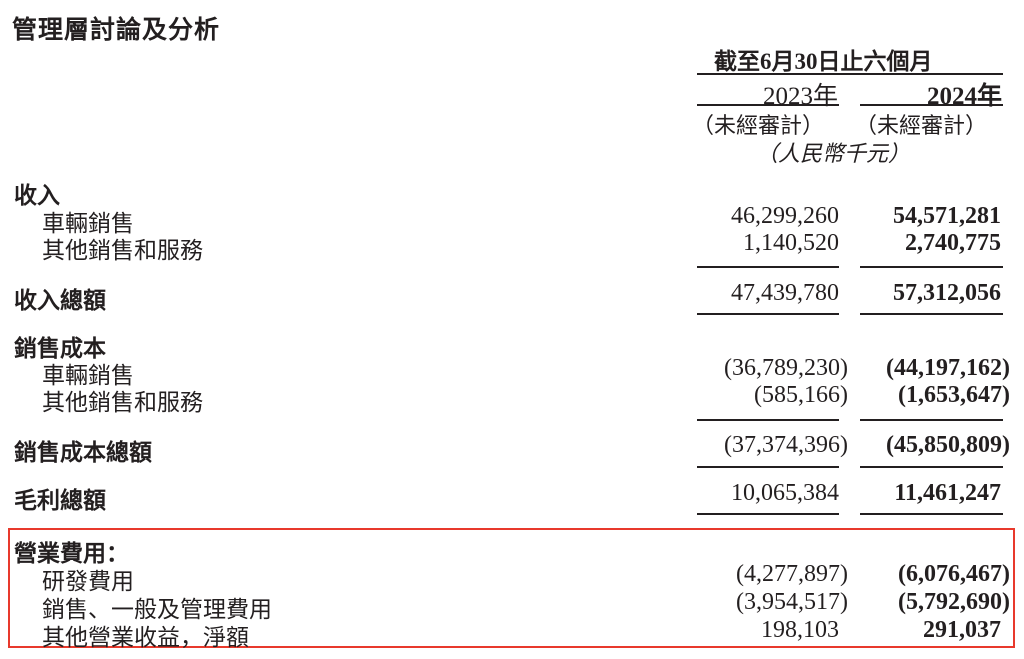  I want to click on value-2023: (3,954,517), so click(792, 602).